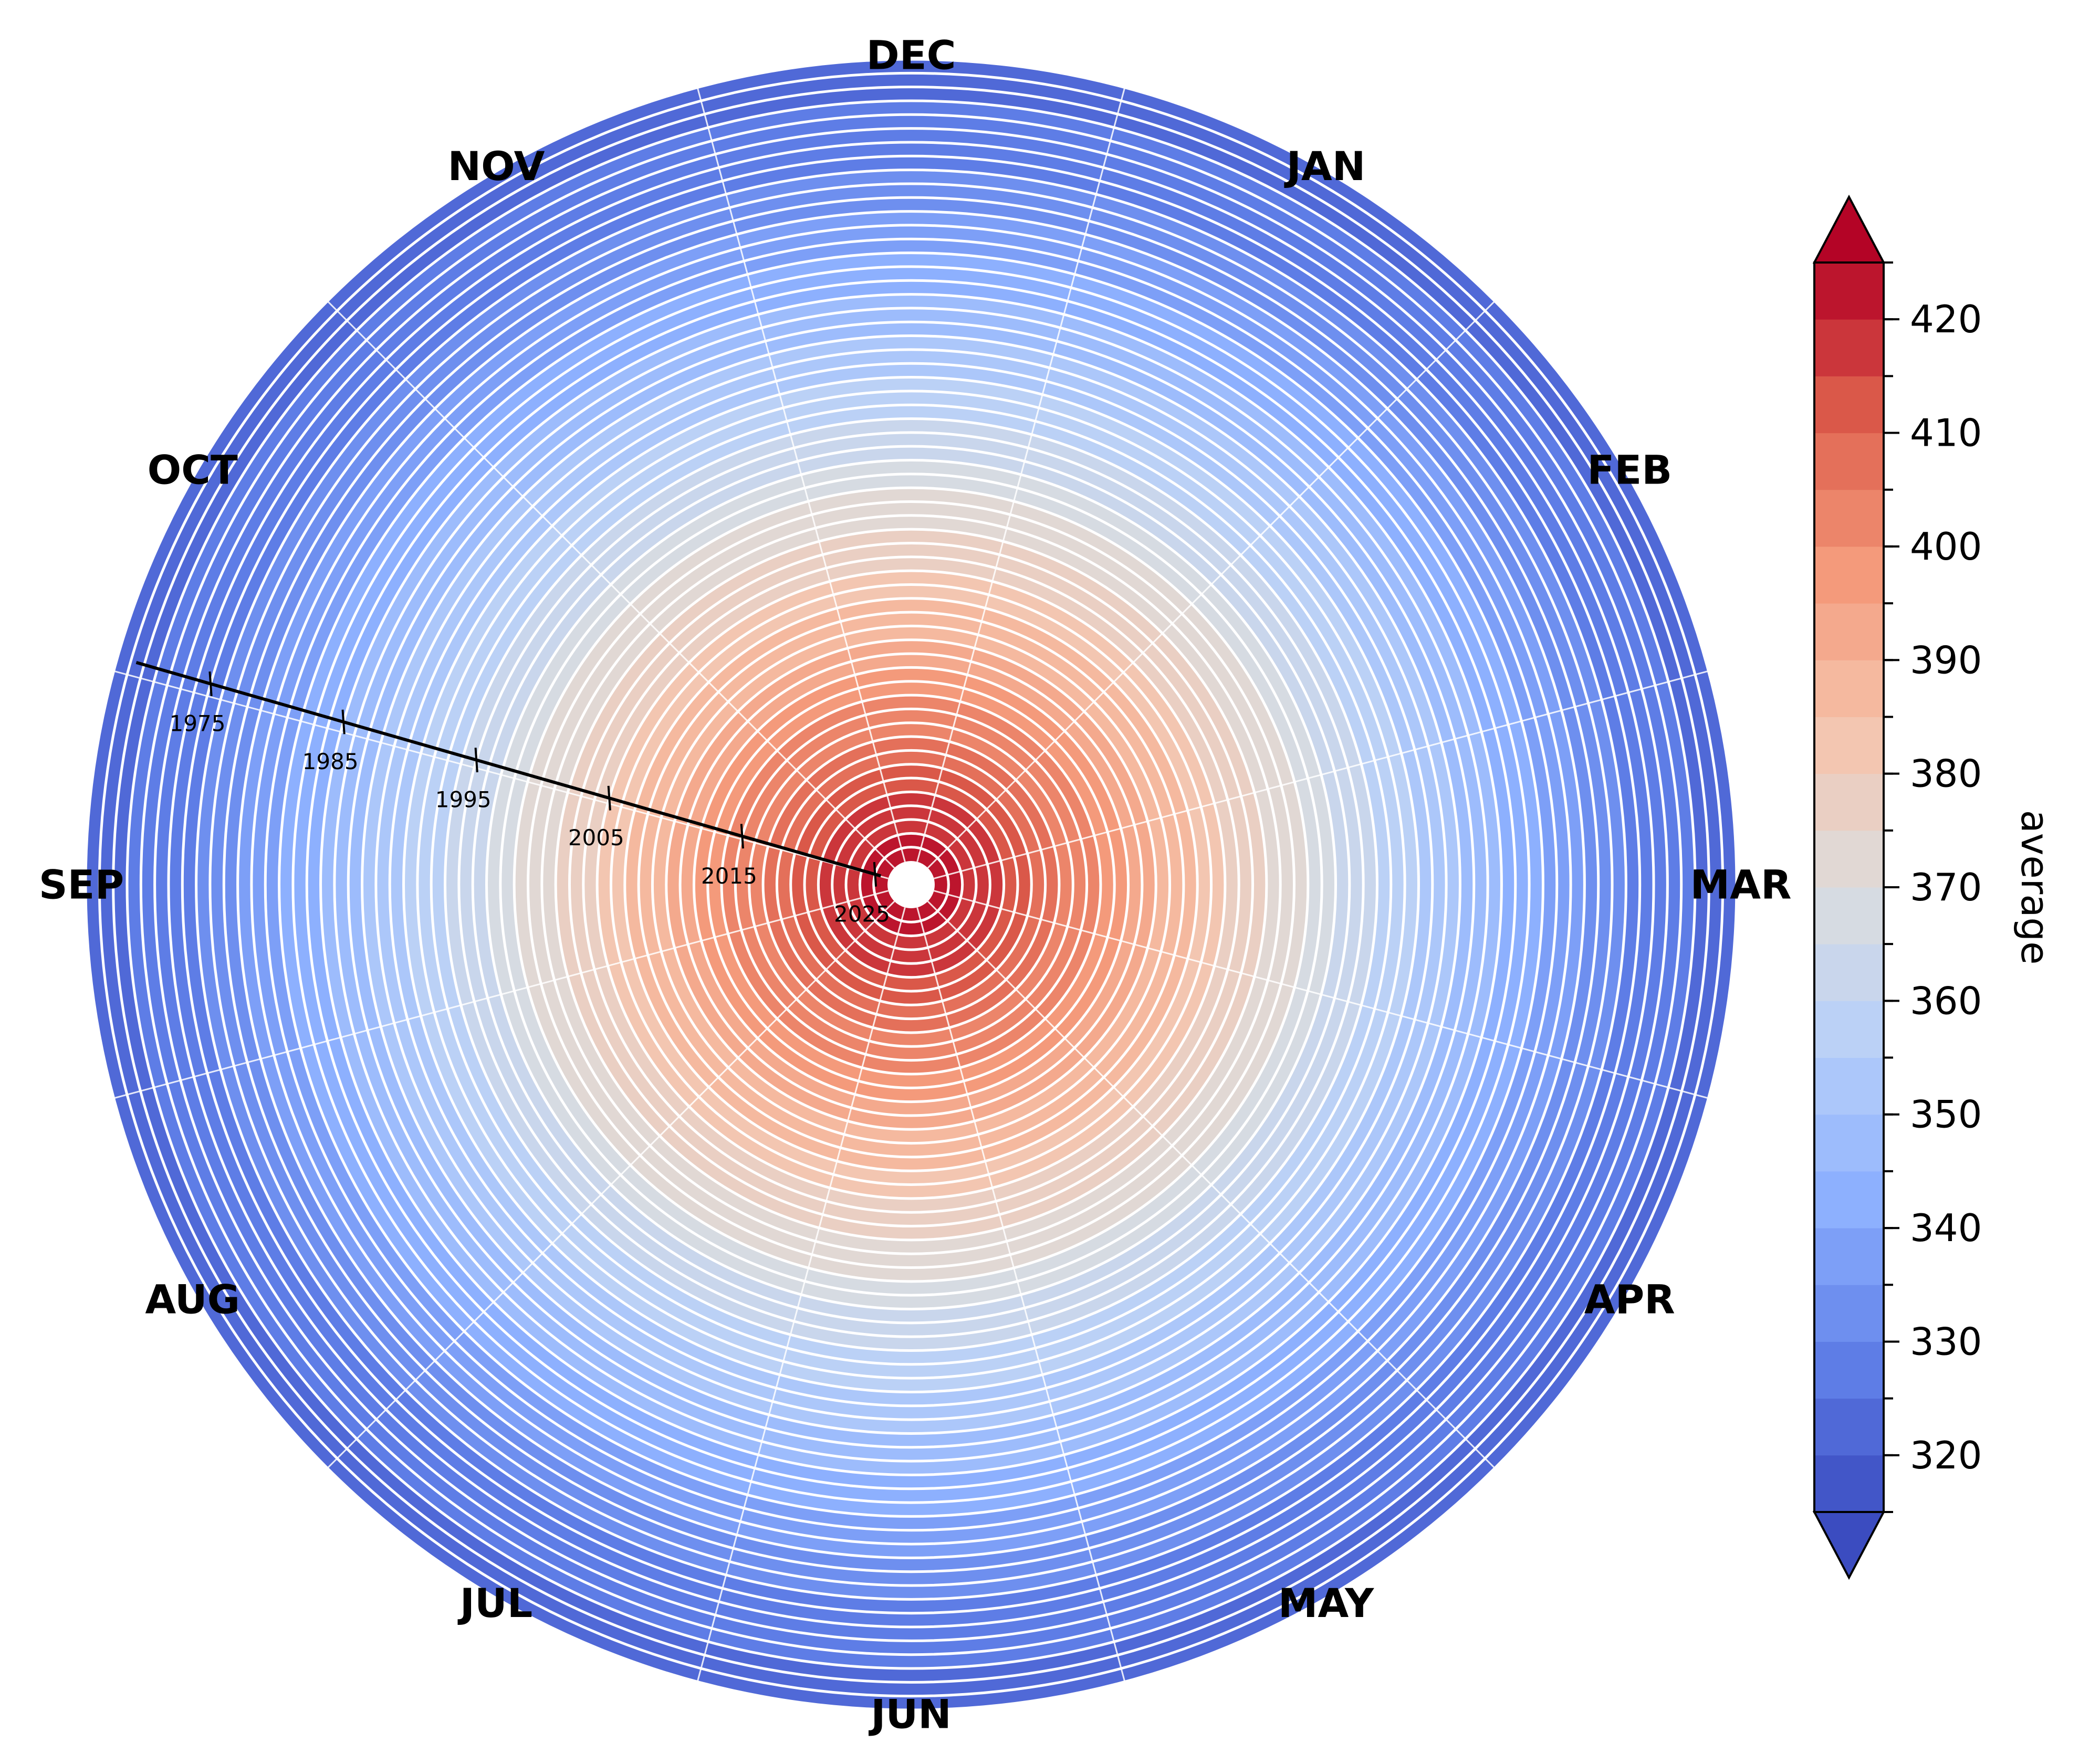 The image size is (2079, 1764). I want to click on colorbar-tick-label: 340, so click(1946, 1228).